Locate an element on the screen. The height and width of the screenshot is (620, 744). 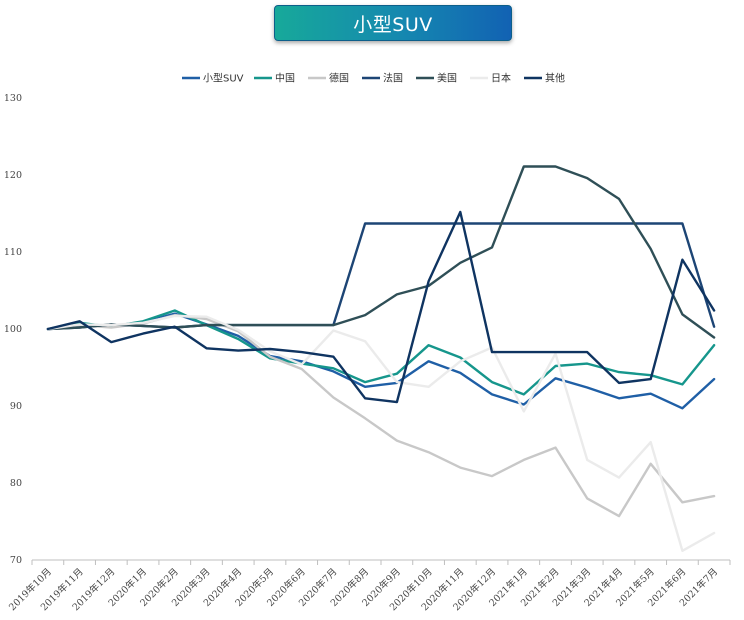
legend-item: 法国 is located at coordinates (382, 78).